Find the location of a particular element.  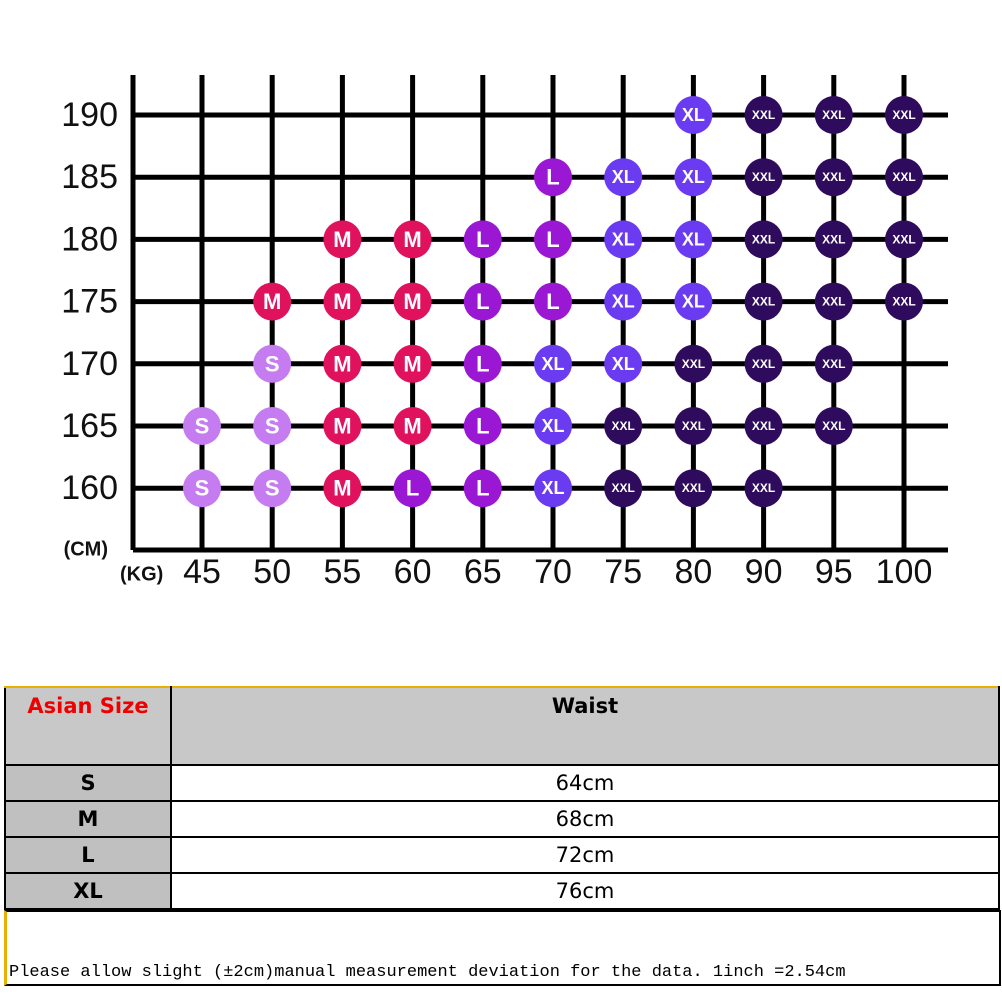

table-row: XL 76cm is located at coordinates (502, 891).